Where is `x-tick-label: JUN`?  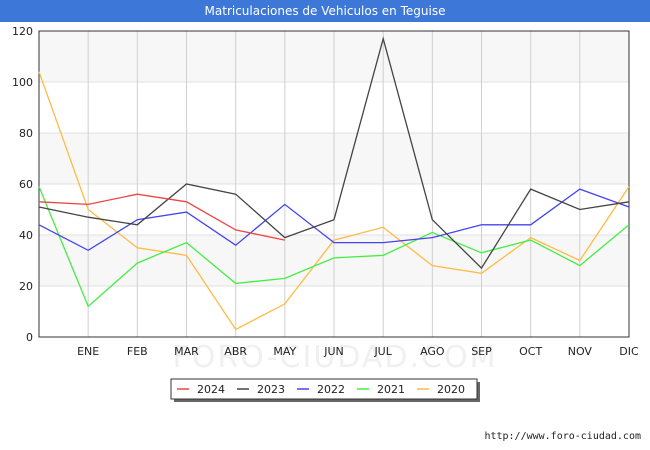
x-tick-label: JUN is located at coordinates (333, 351).